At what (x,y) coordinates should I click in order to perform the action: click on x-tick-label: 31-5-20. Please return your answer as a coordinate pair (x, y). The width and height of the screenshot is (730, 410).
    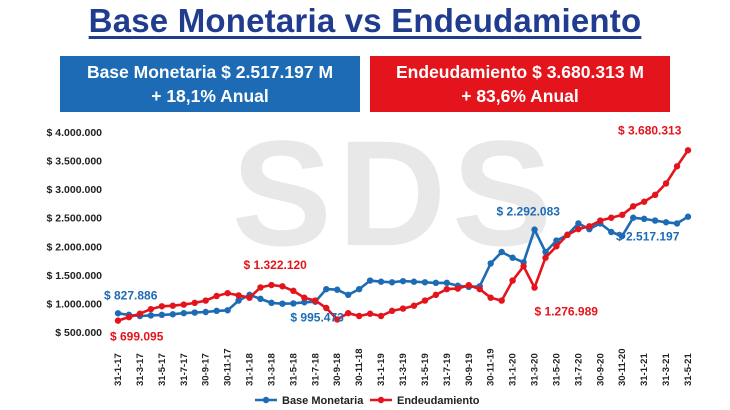
    Looking at the image, I should click on (556, 369).